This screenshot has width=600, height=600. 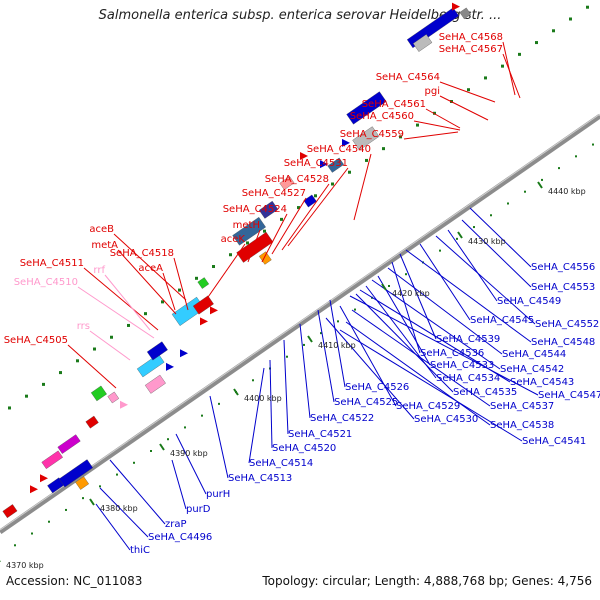 What do you see at coordinates (36, 340) in the screenshot?
I see `feature-label-top: SeHA_C4505` at bounding box center [36, 340].